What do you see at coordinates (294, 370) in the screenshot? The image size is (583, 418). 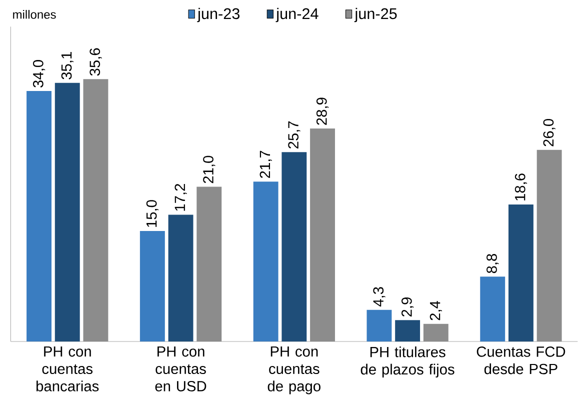 I see `x-tick-label: PH con cuentas de pago` at bounding box center [294, 370].